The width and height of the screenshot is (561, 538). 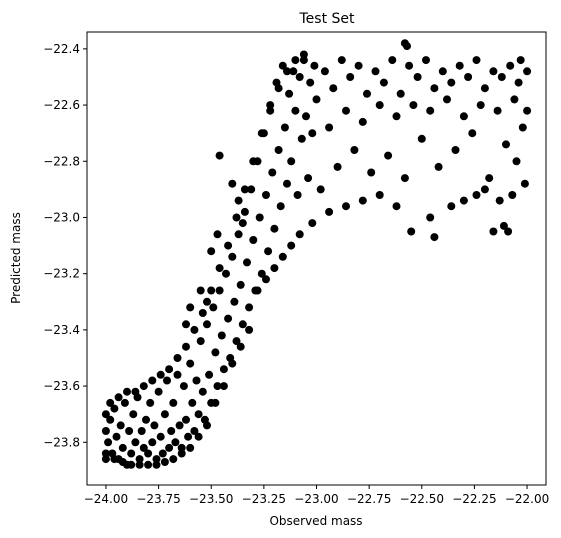 I want to click on chart-title: Test Set, so click(x=326, y=19).